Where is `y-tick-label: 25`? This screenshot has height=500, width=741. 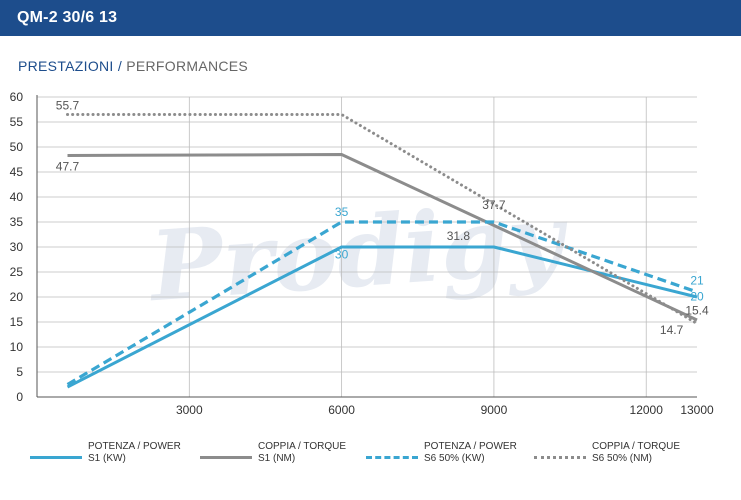
y-tick-label: 25 is located at coordinates (17, 272).